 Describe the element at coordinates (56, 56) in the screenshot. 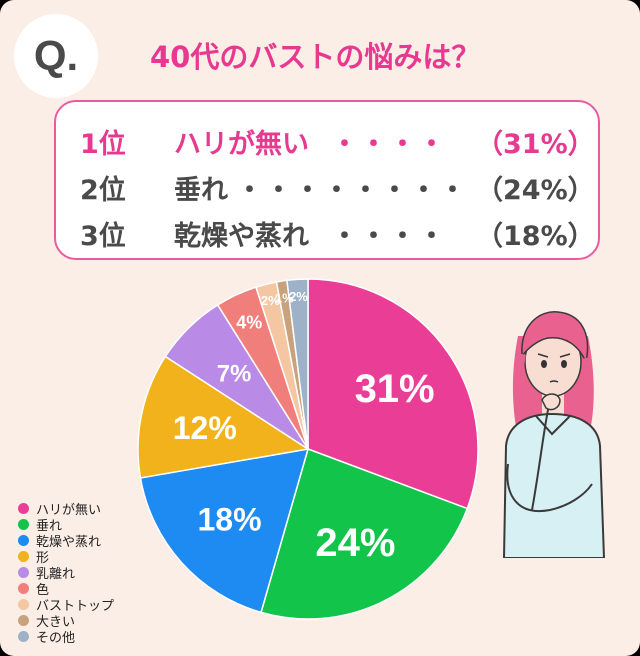

I see `question-badge: Q.` at that location.